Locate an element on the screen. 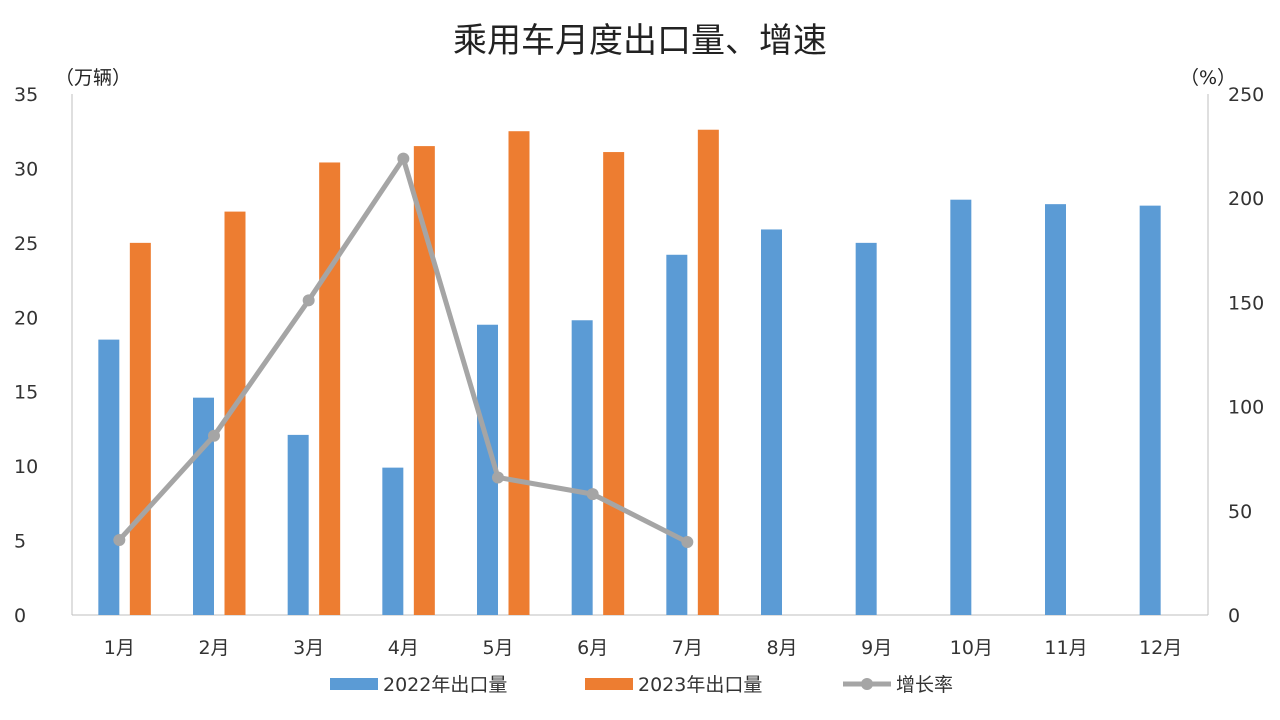 The image size is (1280, 720). x-tick-label: 5月 is located at coordinates (497, 648).